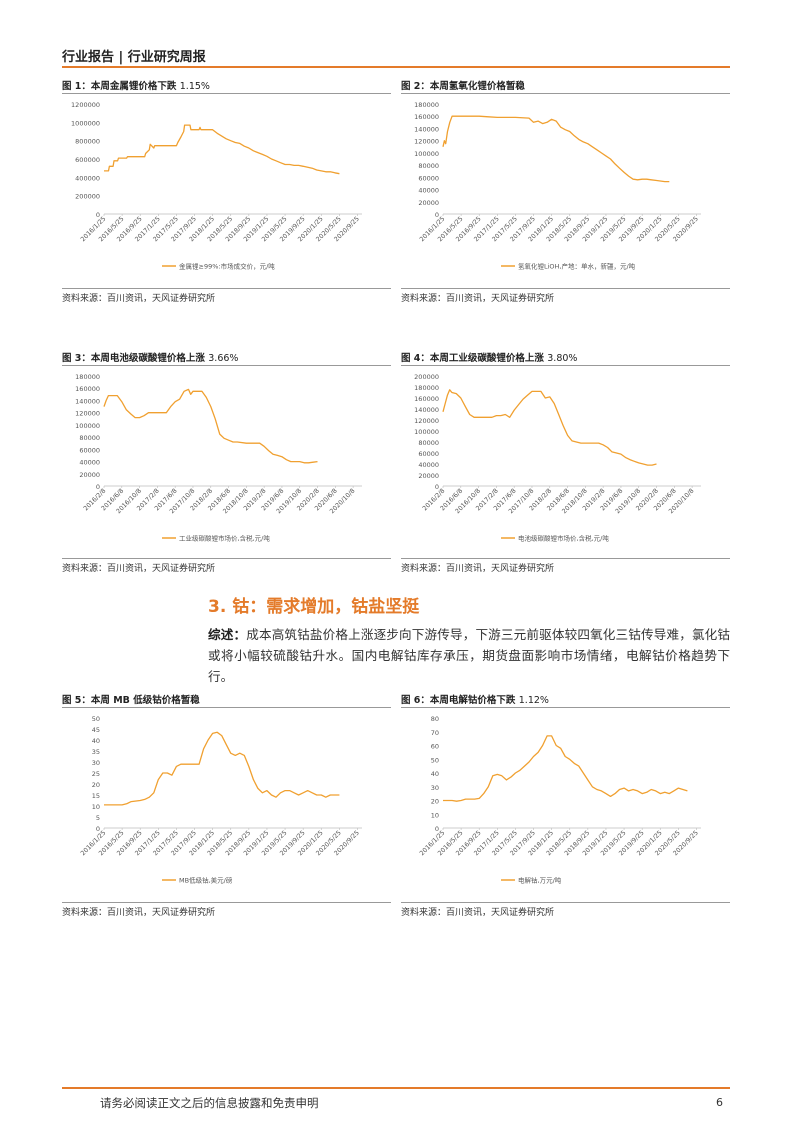 The image size is (793, 1122). I want to click on summary-lead: 综述：, so click(227, 634).